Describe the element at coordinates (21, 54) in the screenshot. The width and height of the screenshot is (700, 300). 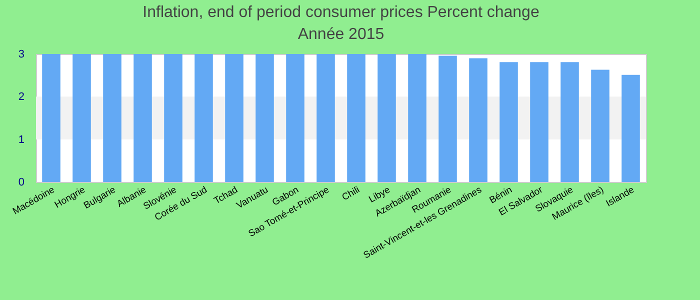
I see `y-tick-label: 3` at that location.